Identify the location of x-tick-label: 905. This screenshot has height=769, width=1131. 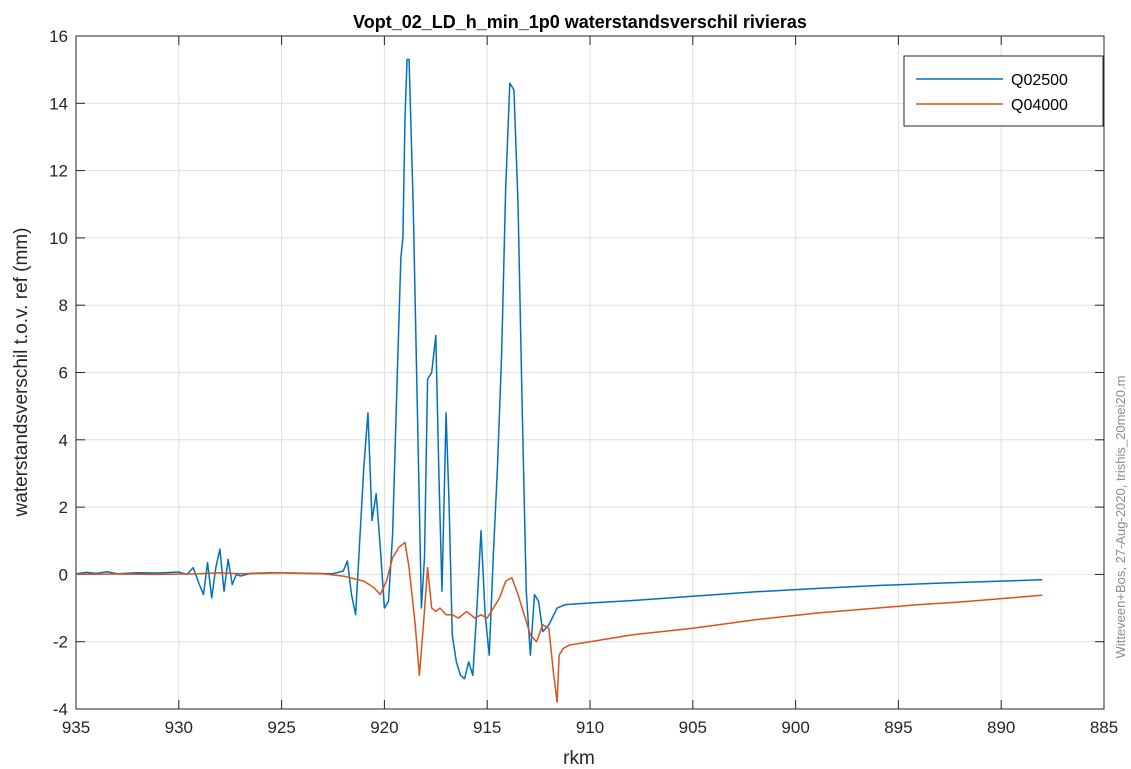
(693, 727).